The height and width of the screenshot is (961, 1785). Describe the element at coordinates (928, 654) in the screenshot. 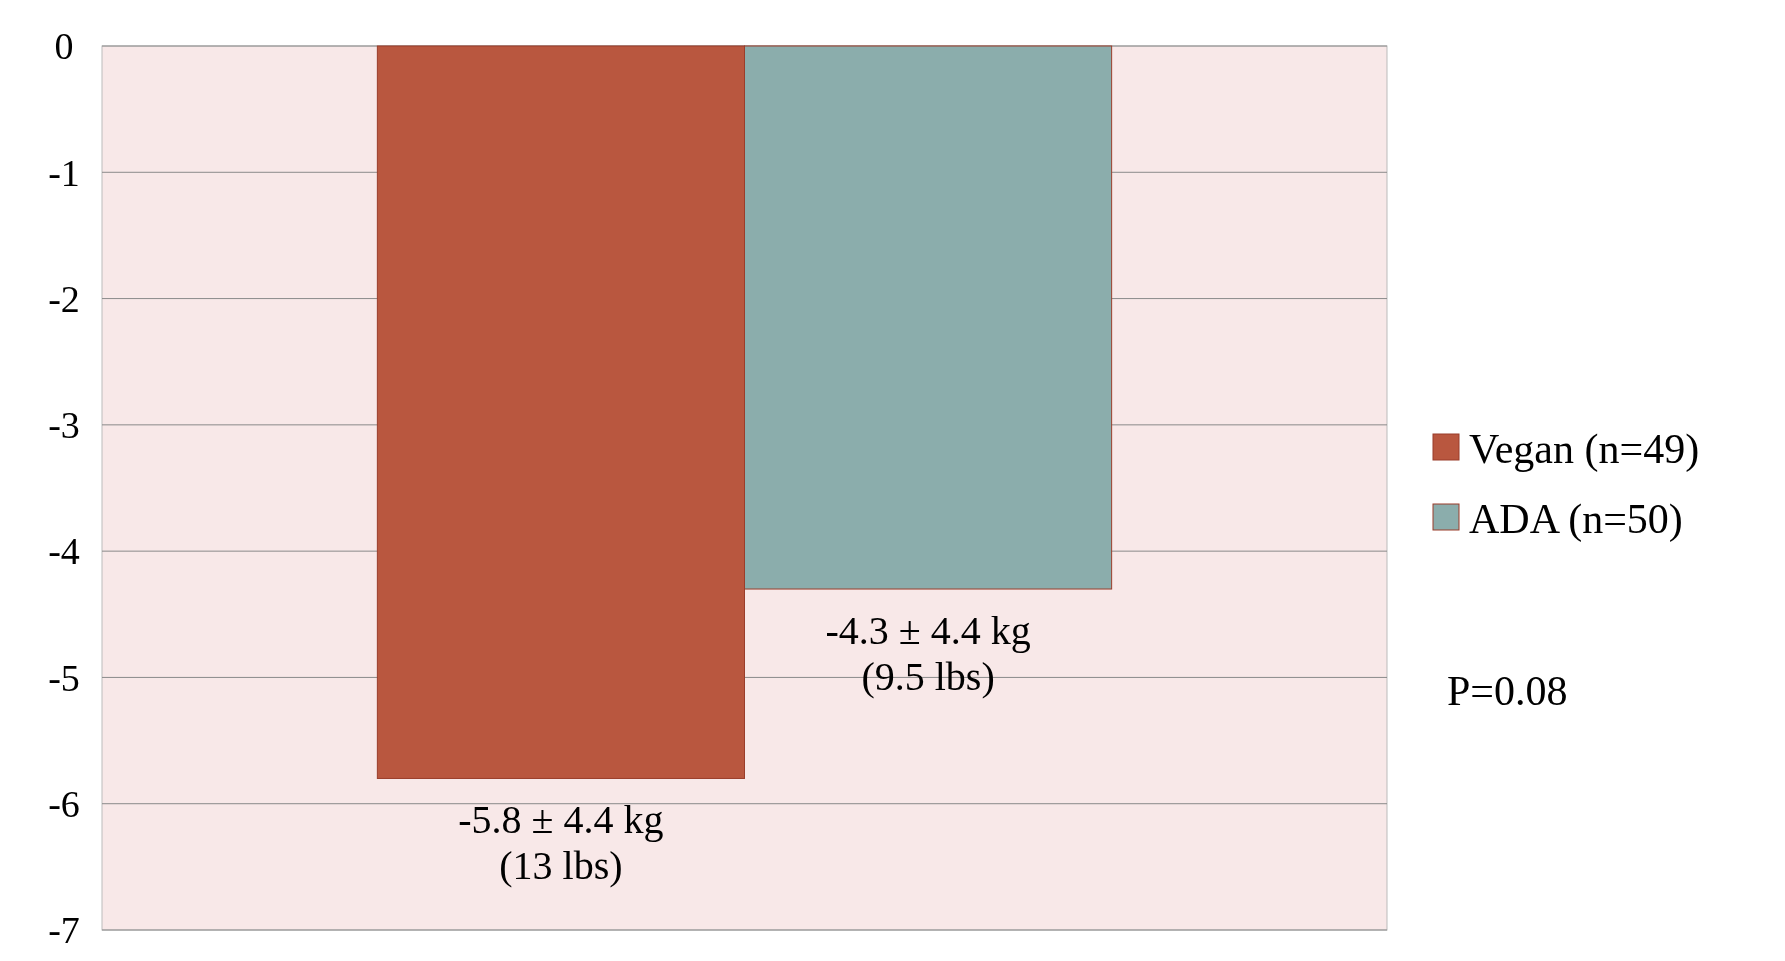

I see `data-label: -4.3 ± 4.4 kg (9.5 lbs)` at that location.